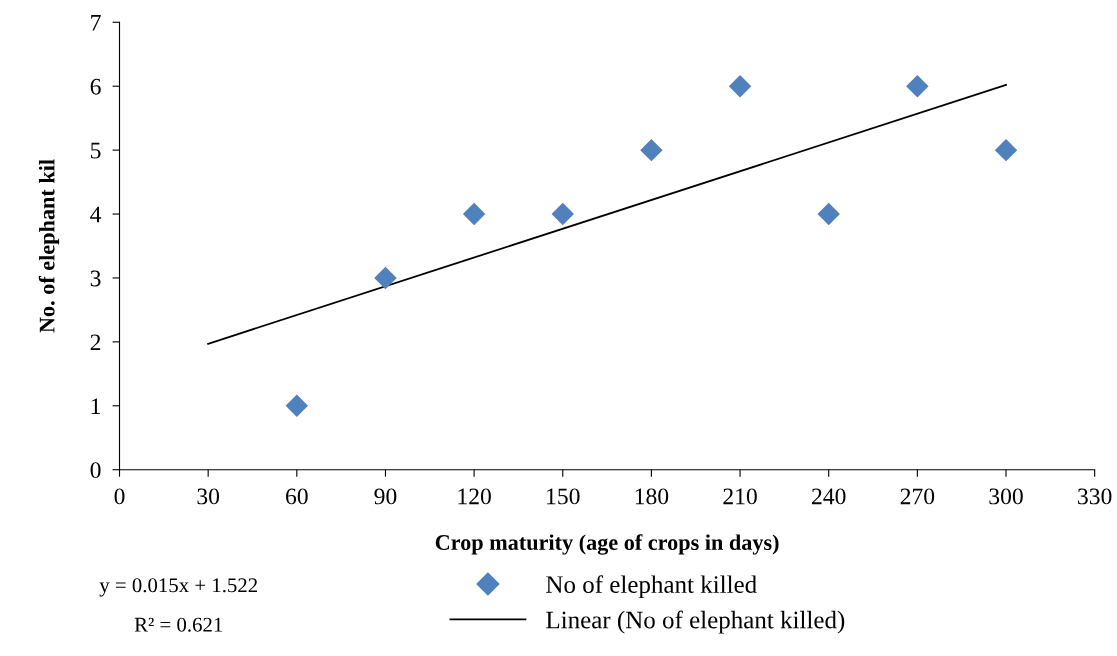  What do you see at coordinates (563, 496) in the screenshot?
I see `x-tick-label: 150` at bounding box center [563, 496].